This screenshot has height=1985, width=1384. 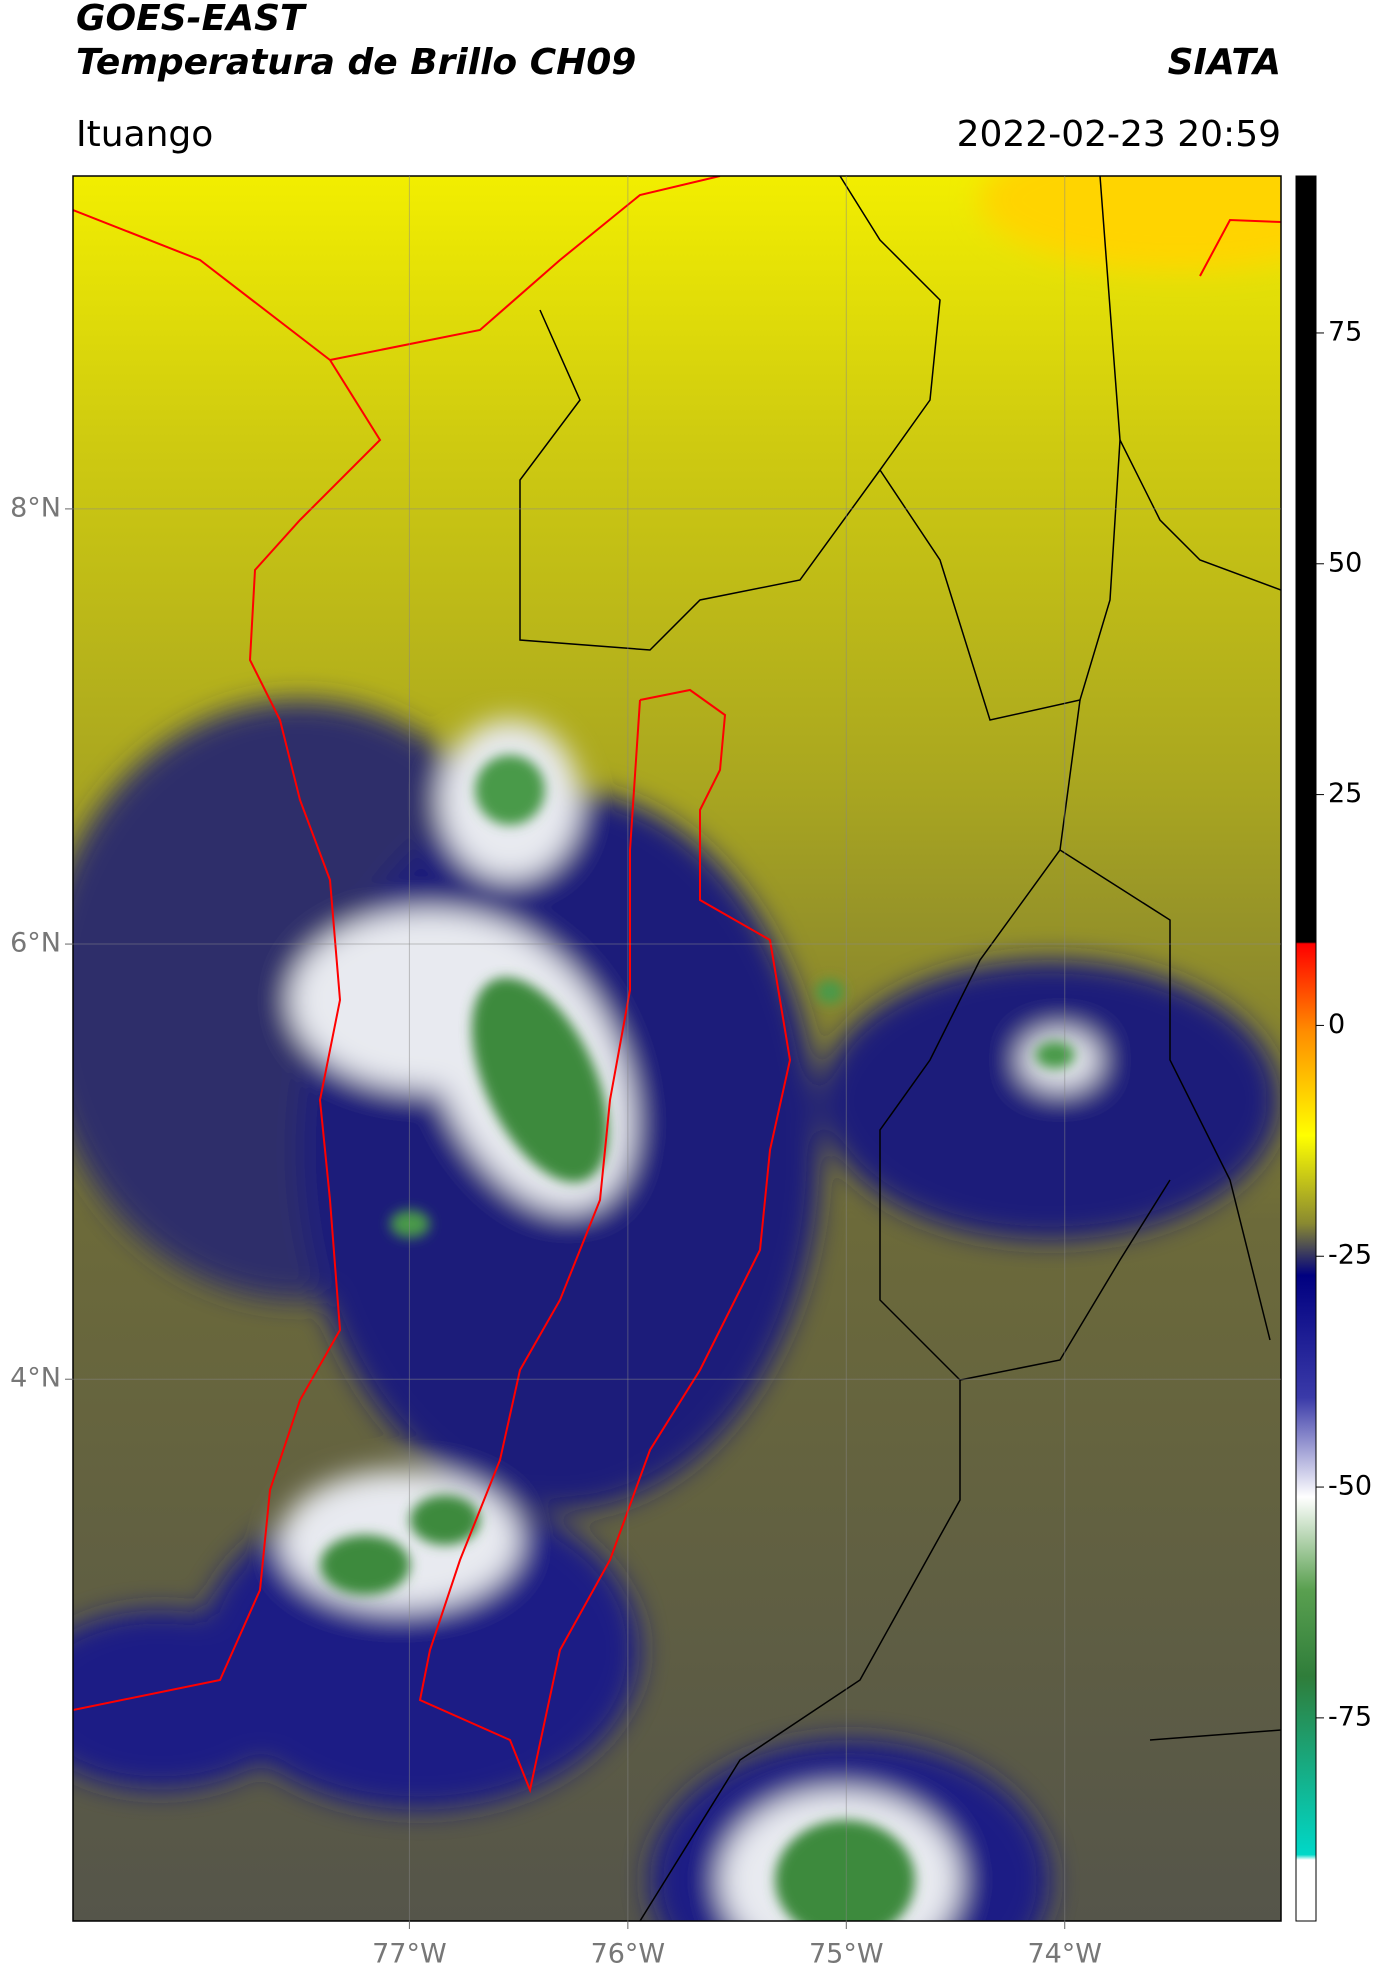 What do you see at coordinates (191, 19) in the screenshot?
I see `title: GOES-EAST` at bounding box center [191, 19].